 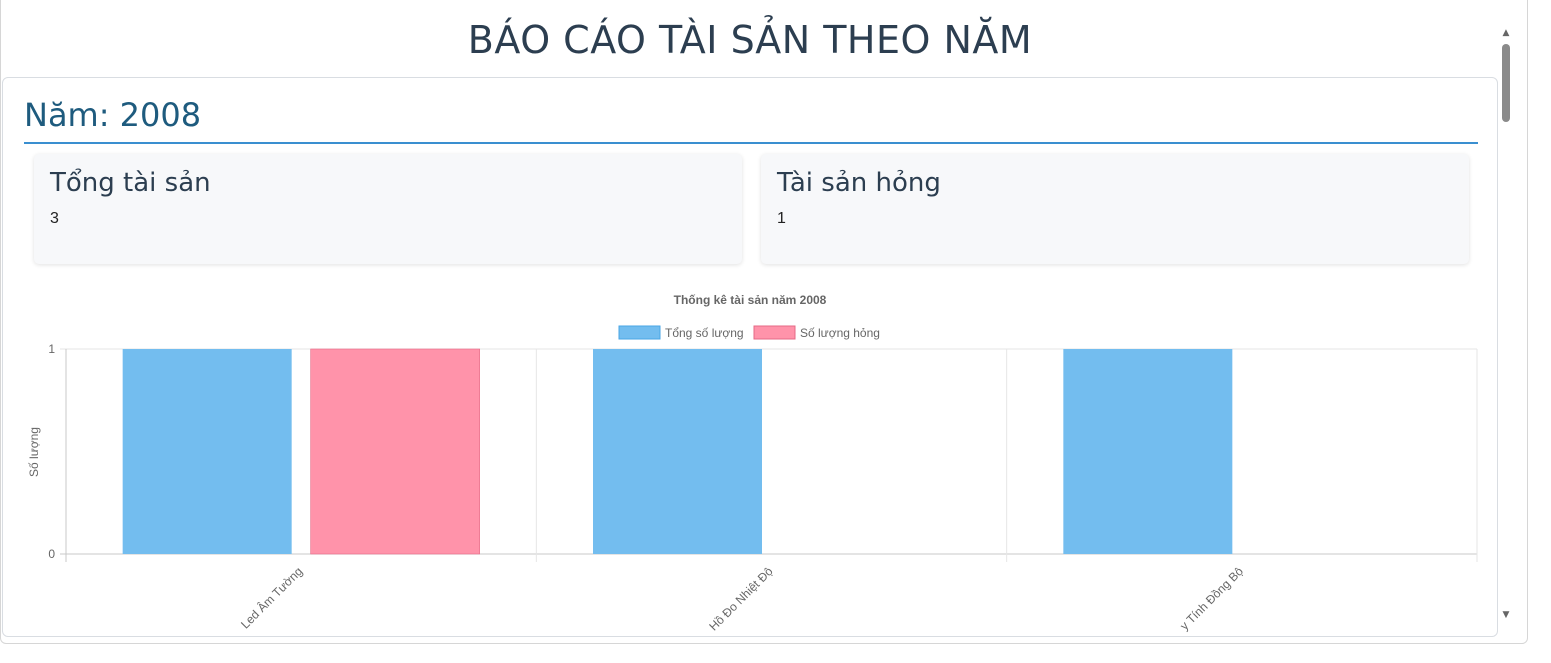 I want to click on chart-title: Thống kê tài sản năm 2008, so click(x=750, y=300).